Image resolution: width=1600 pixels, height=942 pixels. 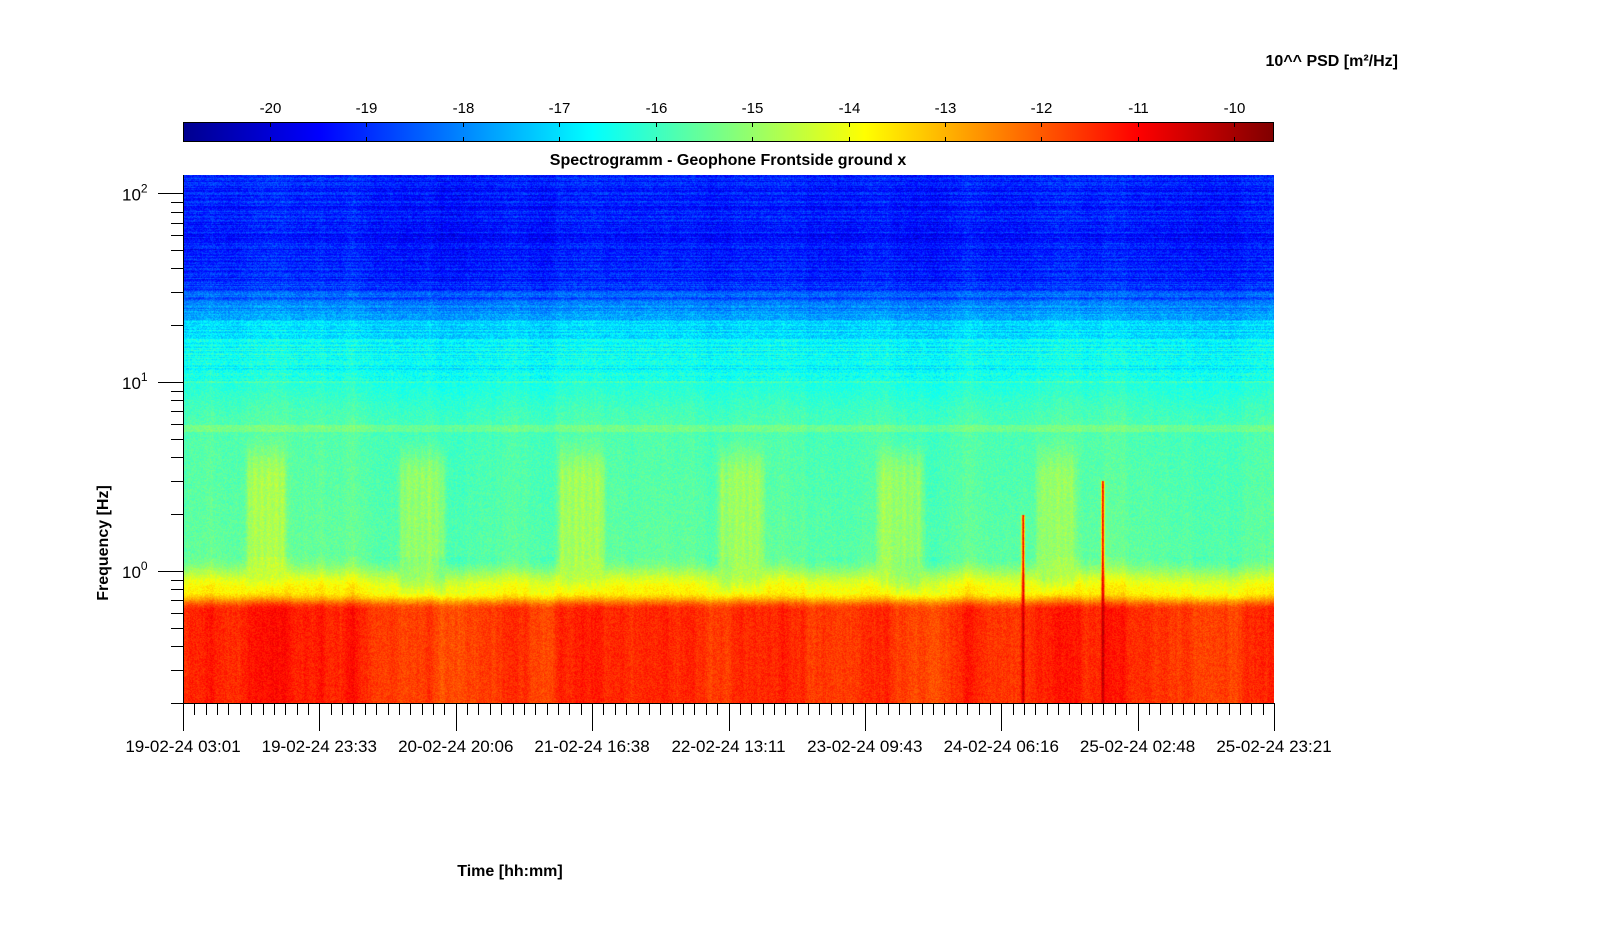 I want to click on x-tick-label: 22-02-24 13:11, so click(x=728, y=746).